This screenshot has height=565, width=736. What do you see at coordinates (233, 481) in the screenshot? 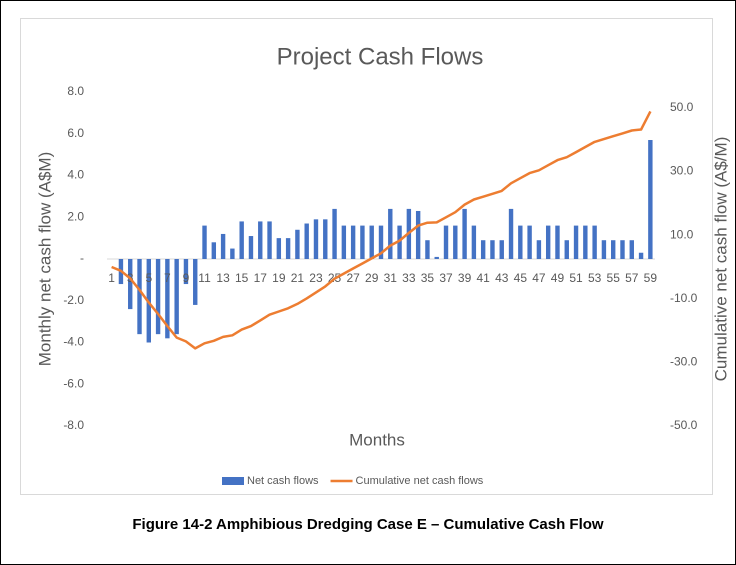
I see `legend-swatch` at bounding box center [233, 481].